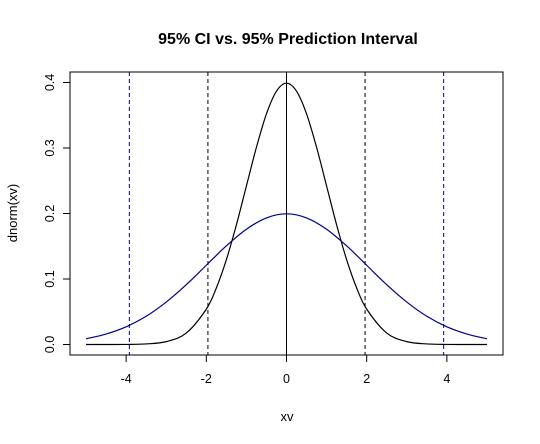 The image size is (540, 444). Describe the element at coordinates (206, 379) in the screenshot. I see `x-tick-label: -2` at that location.